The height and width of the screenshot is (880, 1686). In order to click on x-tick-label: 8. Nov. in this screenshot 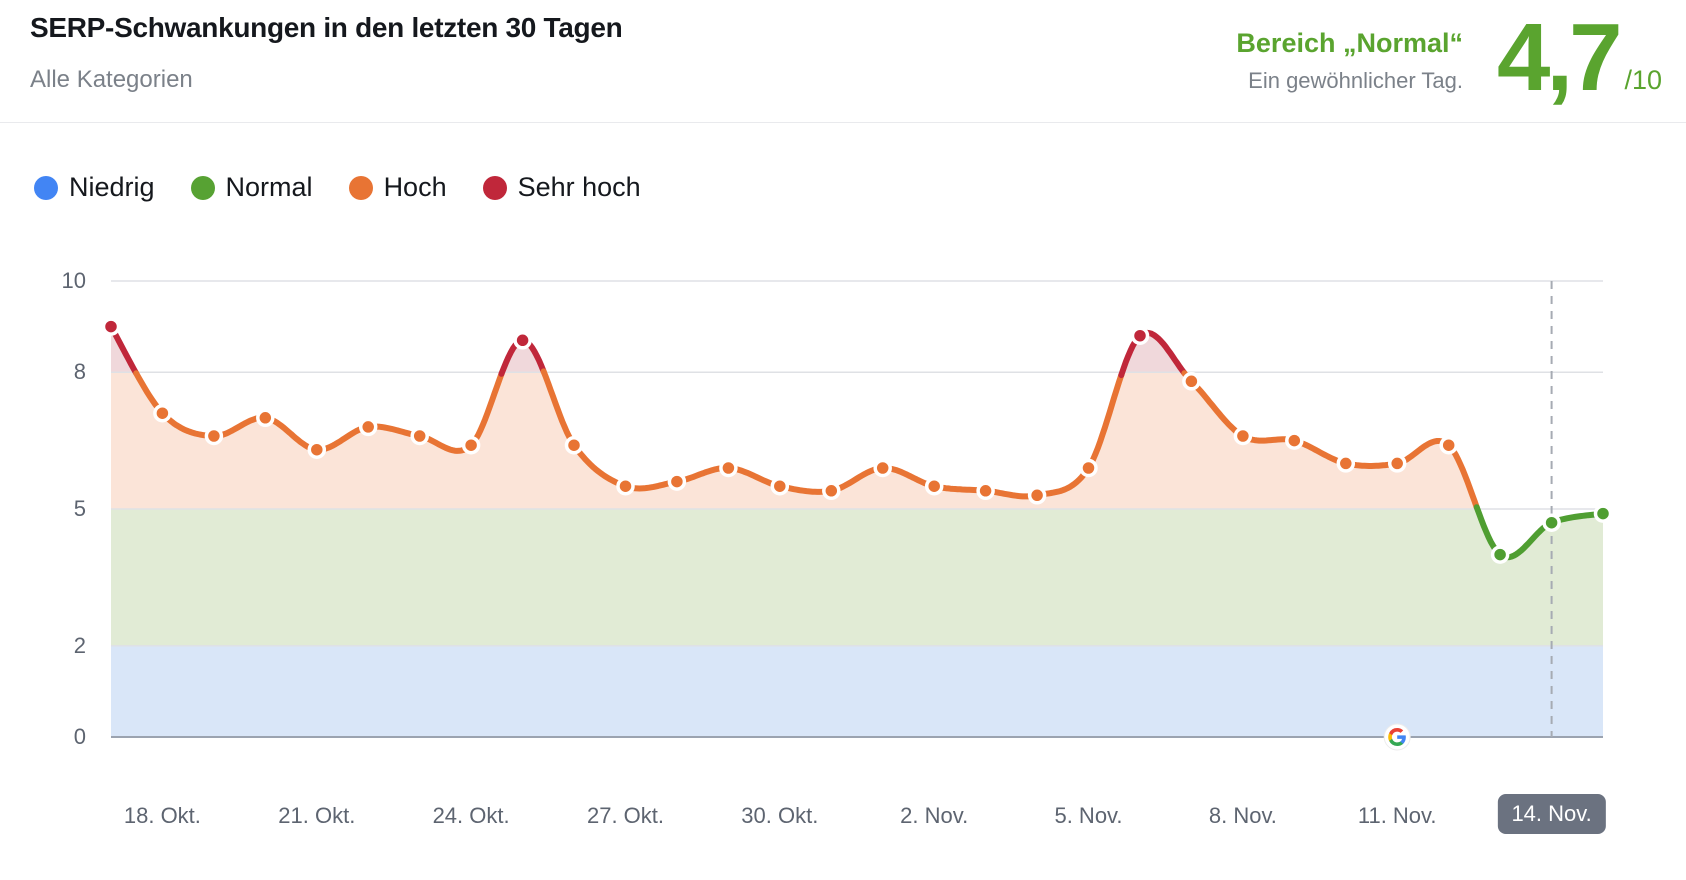, I will do `click(1242, 815)`.